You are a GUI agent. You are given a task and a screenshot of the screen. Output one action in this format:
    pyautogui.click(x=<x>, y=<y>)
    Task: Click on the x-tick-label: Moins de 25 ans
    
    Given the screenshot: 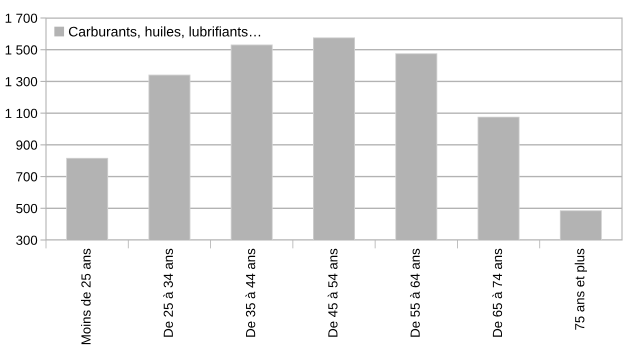 What is the action you would take?
    pyautogui.click(x=85, y=296)
    